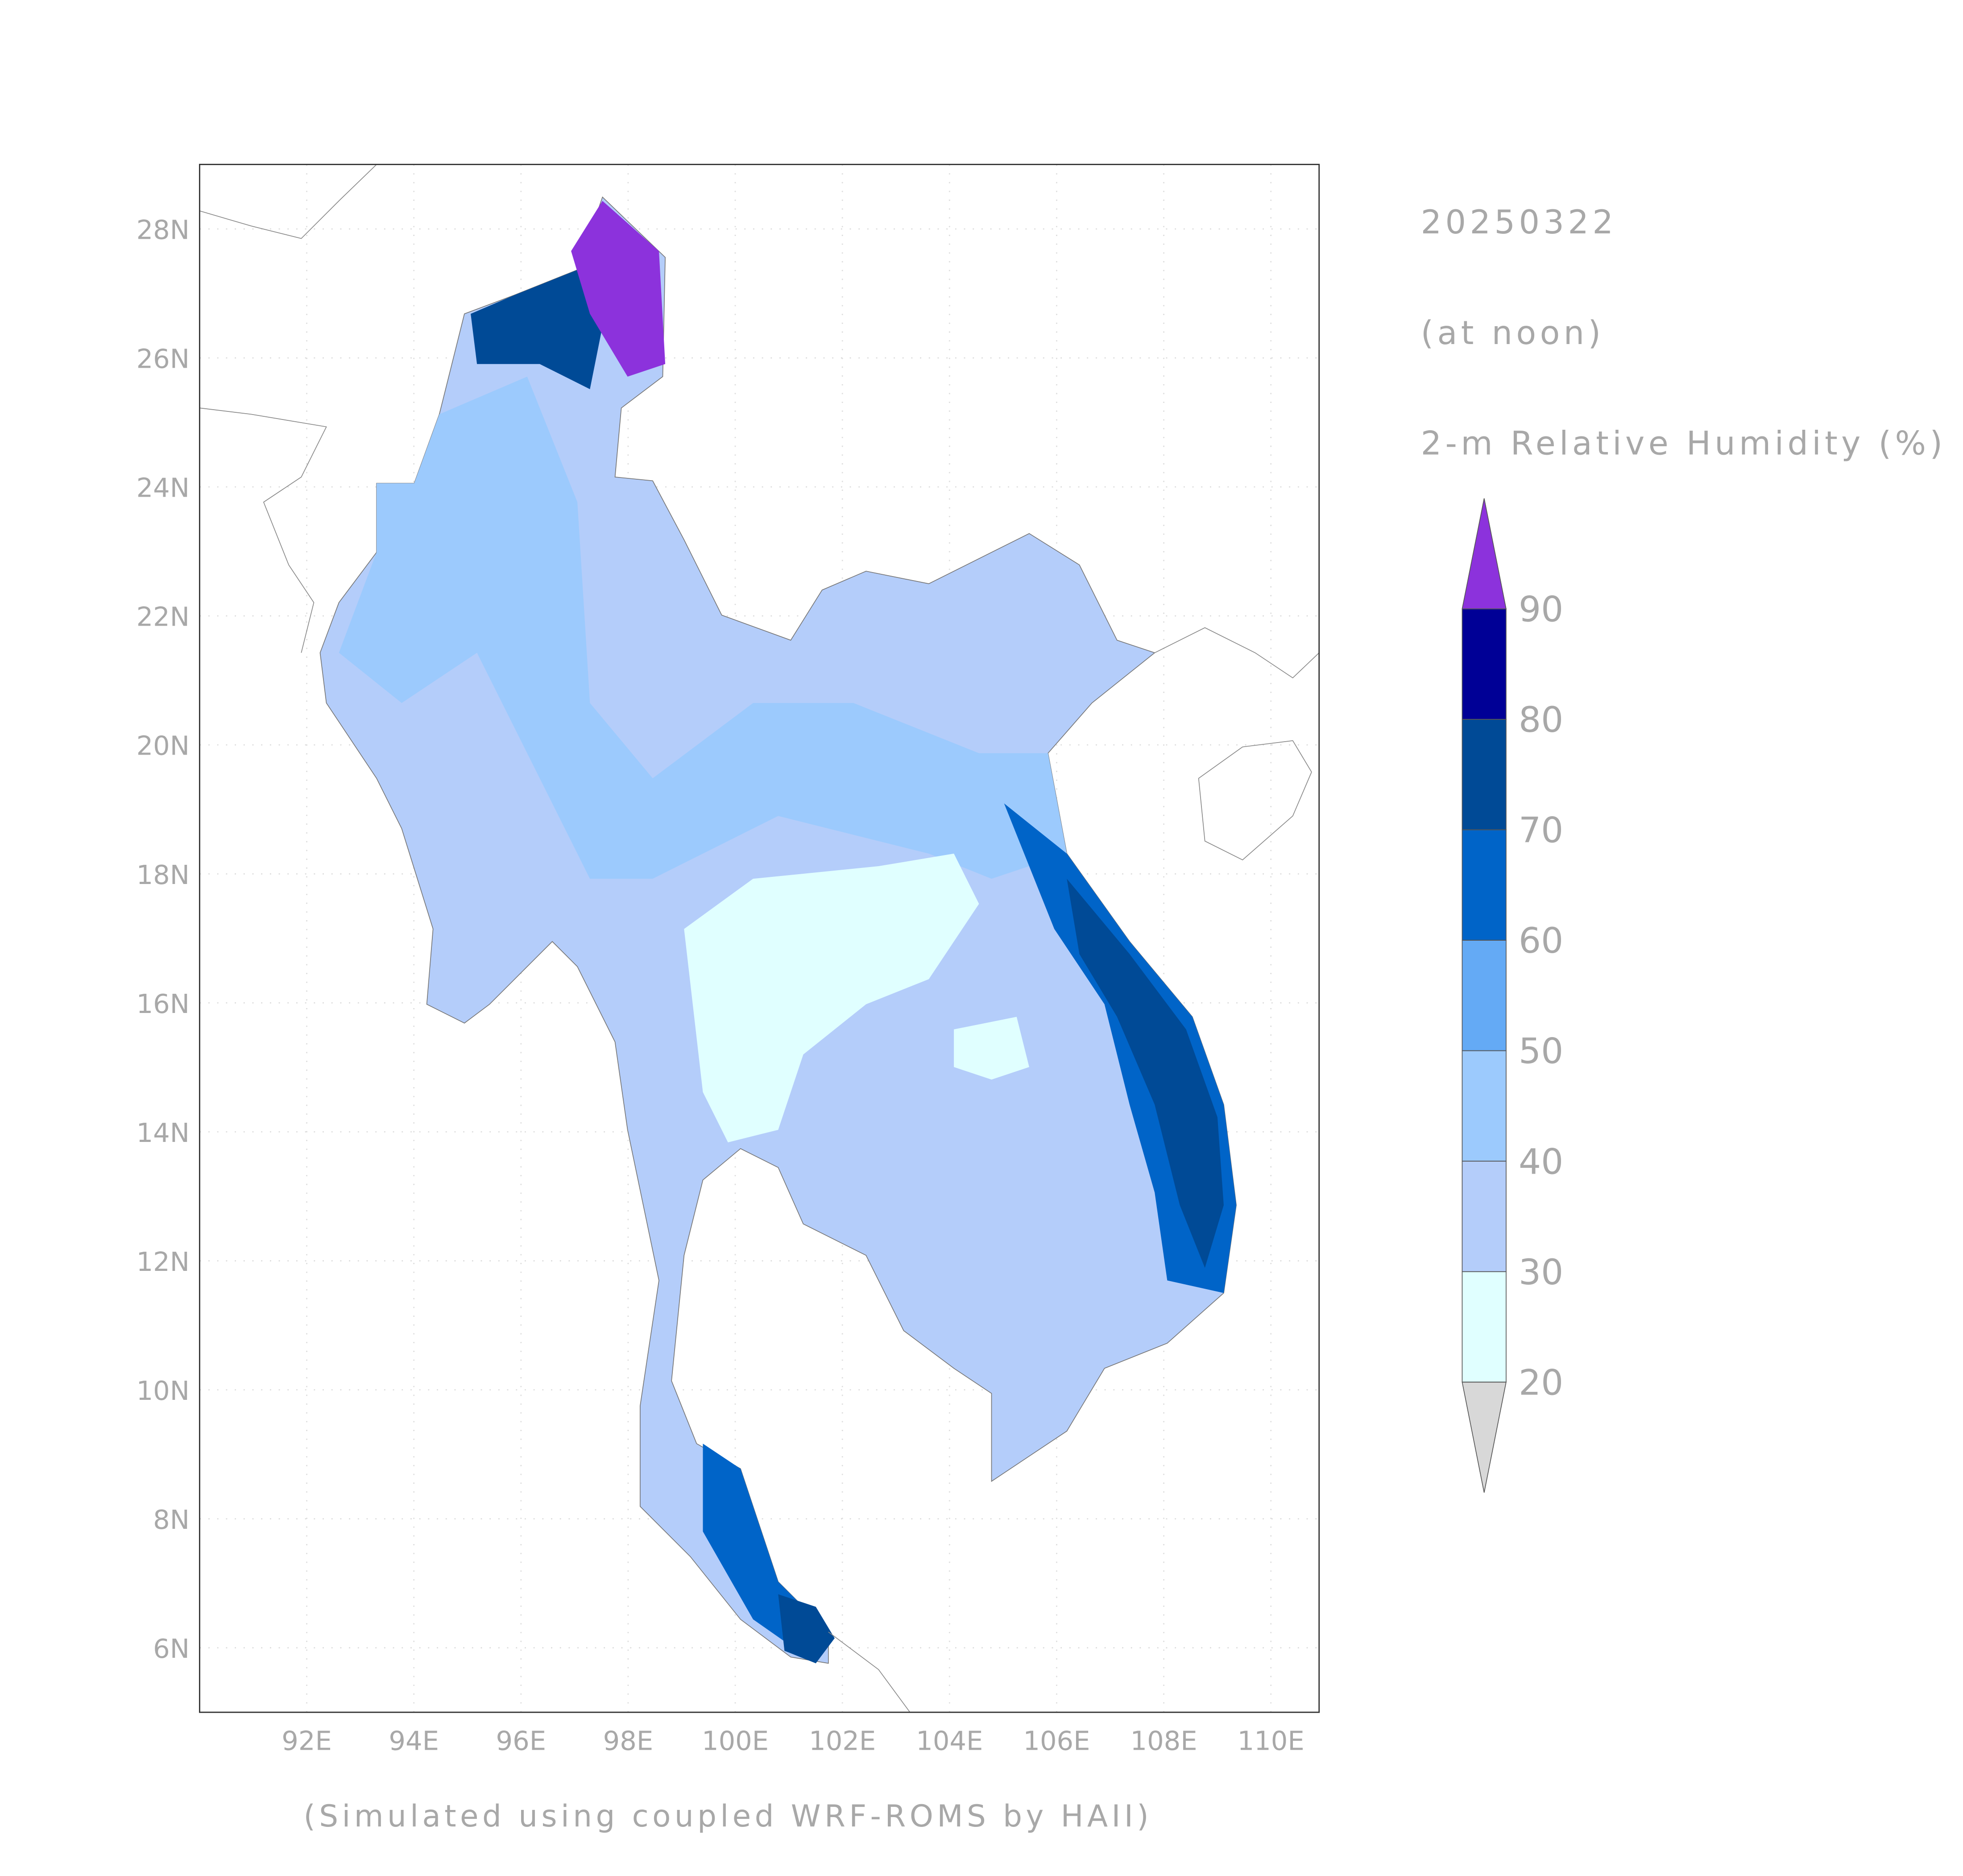 The width and height of the screenshot is (1963, 1876). I want to click on colorbar-label: 20, so click(1541, 1382).